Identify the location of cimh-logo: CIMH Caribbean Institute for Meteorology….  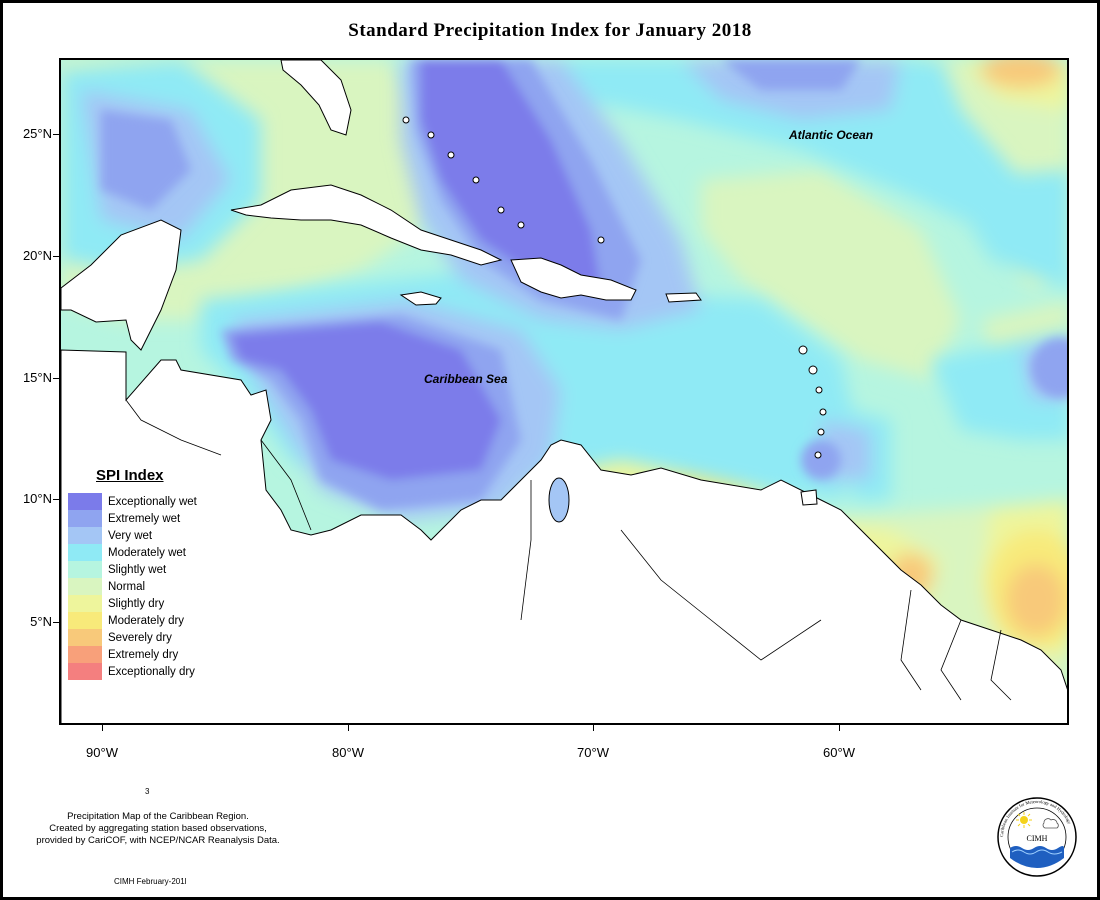
(1037, 837).